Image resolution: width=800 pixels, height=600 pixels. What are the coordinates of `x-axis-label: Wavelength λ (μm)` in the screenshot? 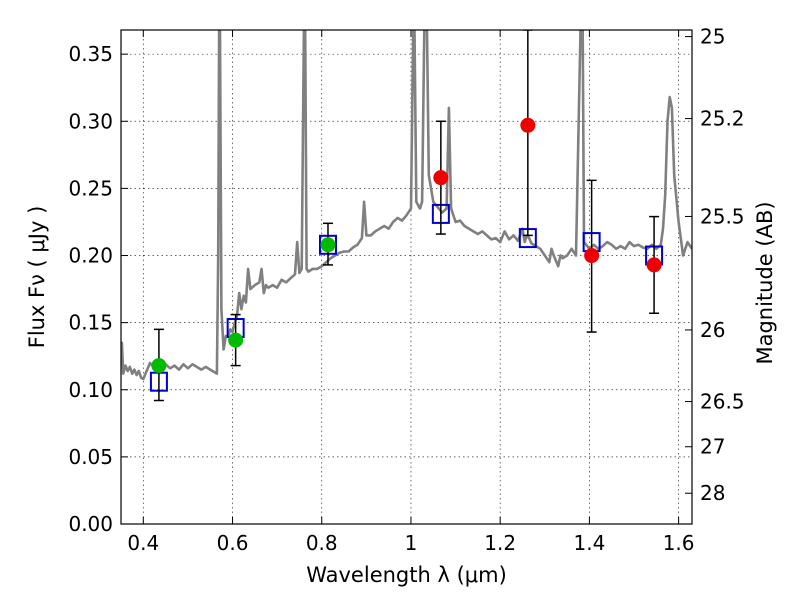 It's located at (406, 575).